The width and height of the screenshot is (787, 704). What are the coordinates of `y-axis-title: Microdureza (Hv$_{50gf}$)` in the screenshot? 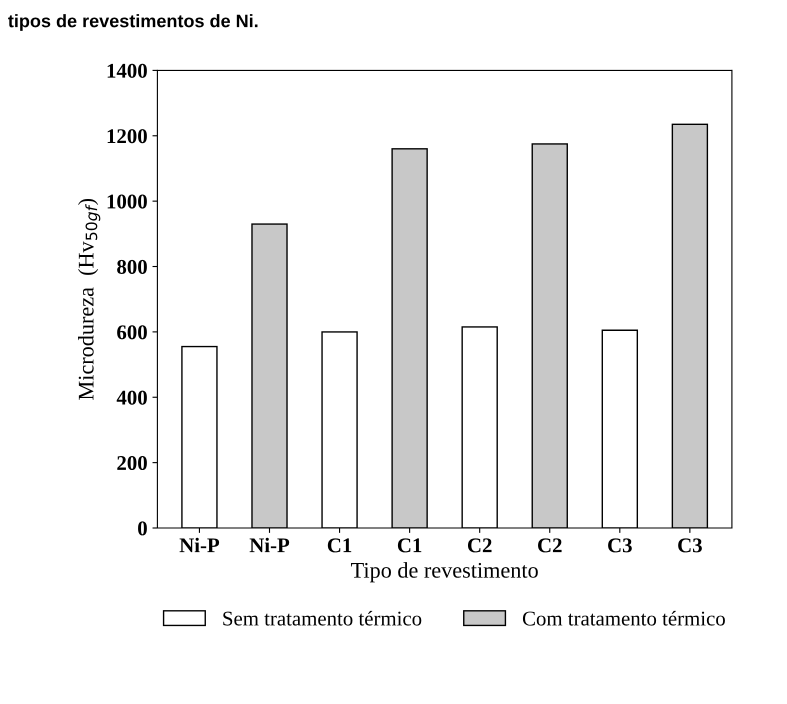 It's located at (89, 299).